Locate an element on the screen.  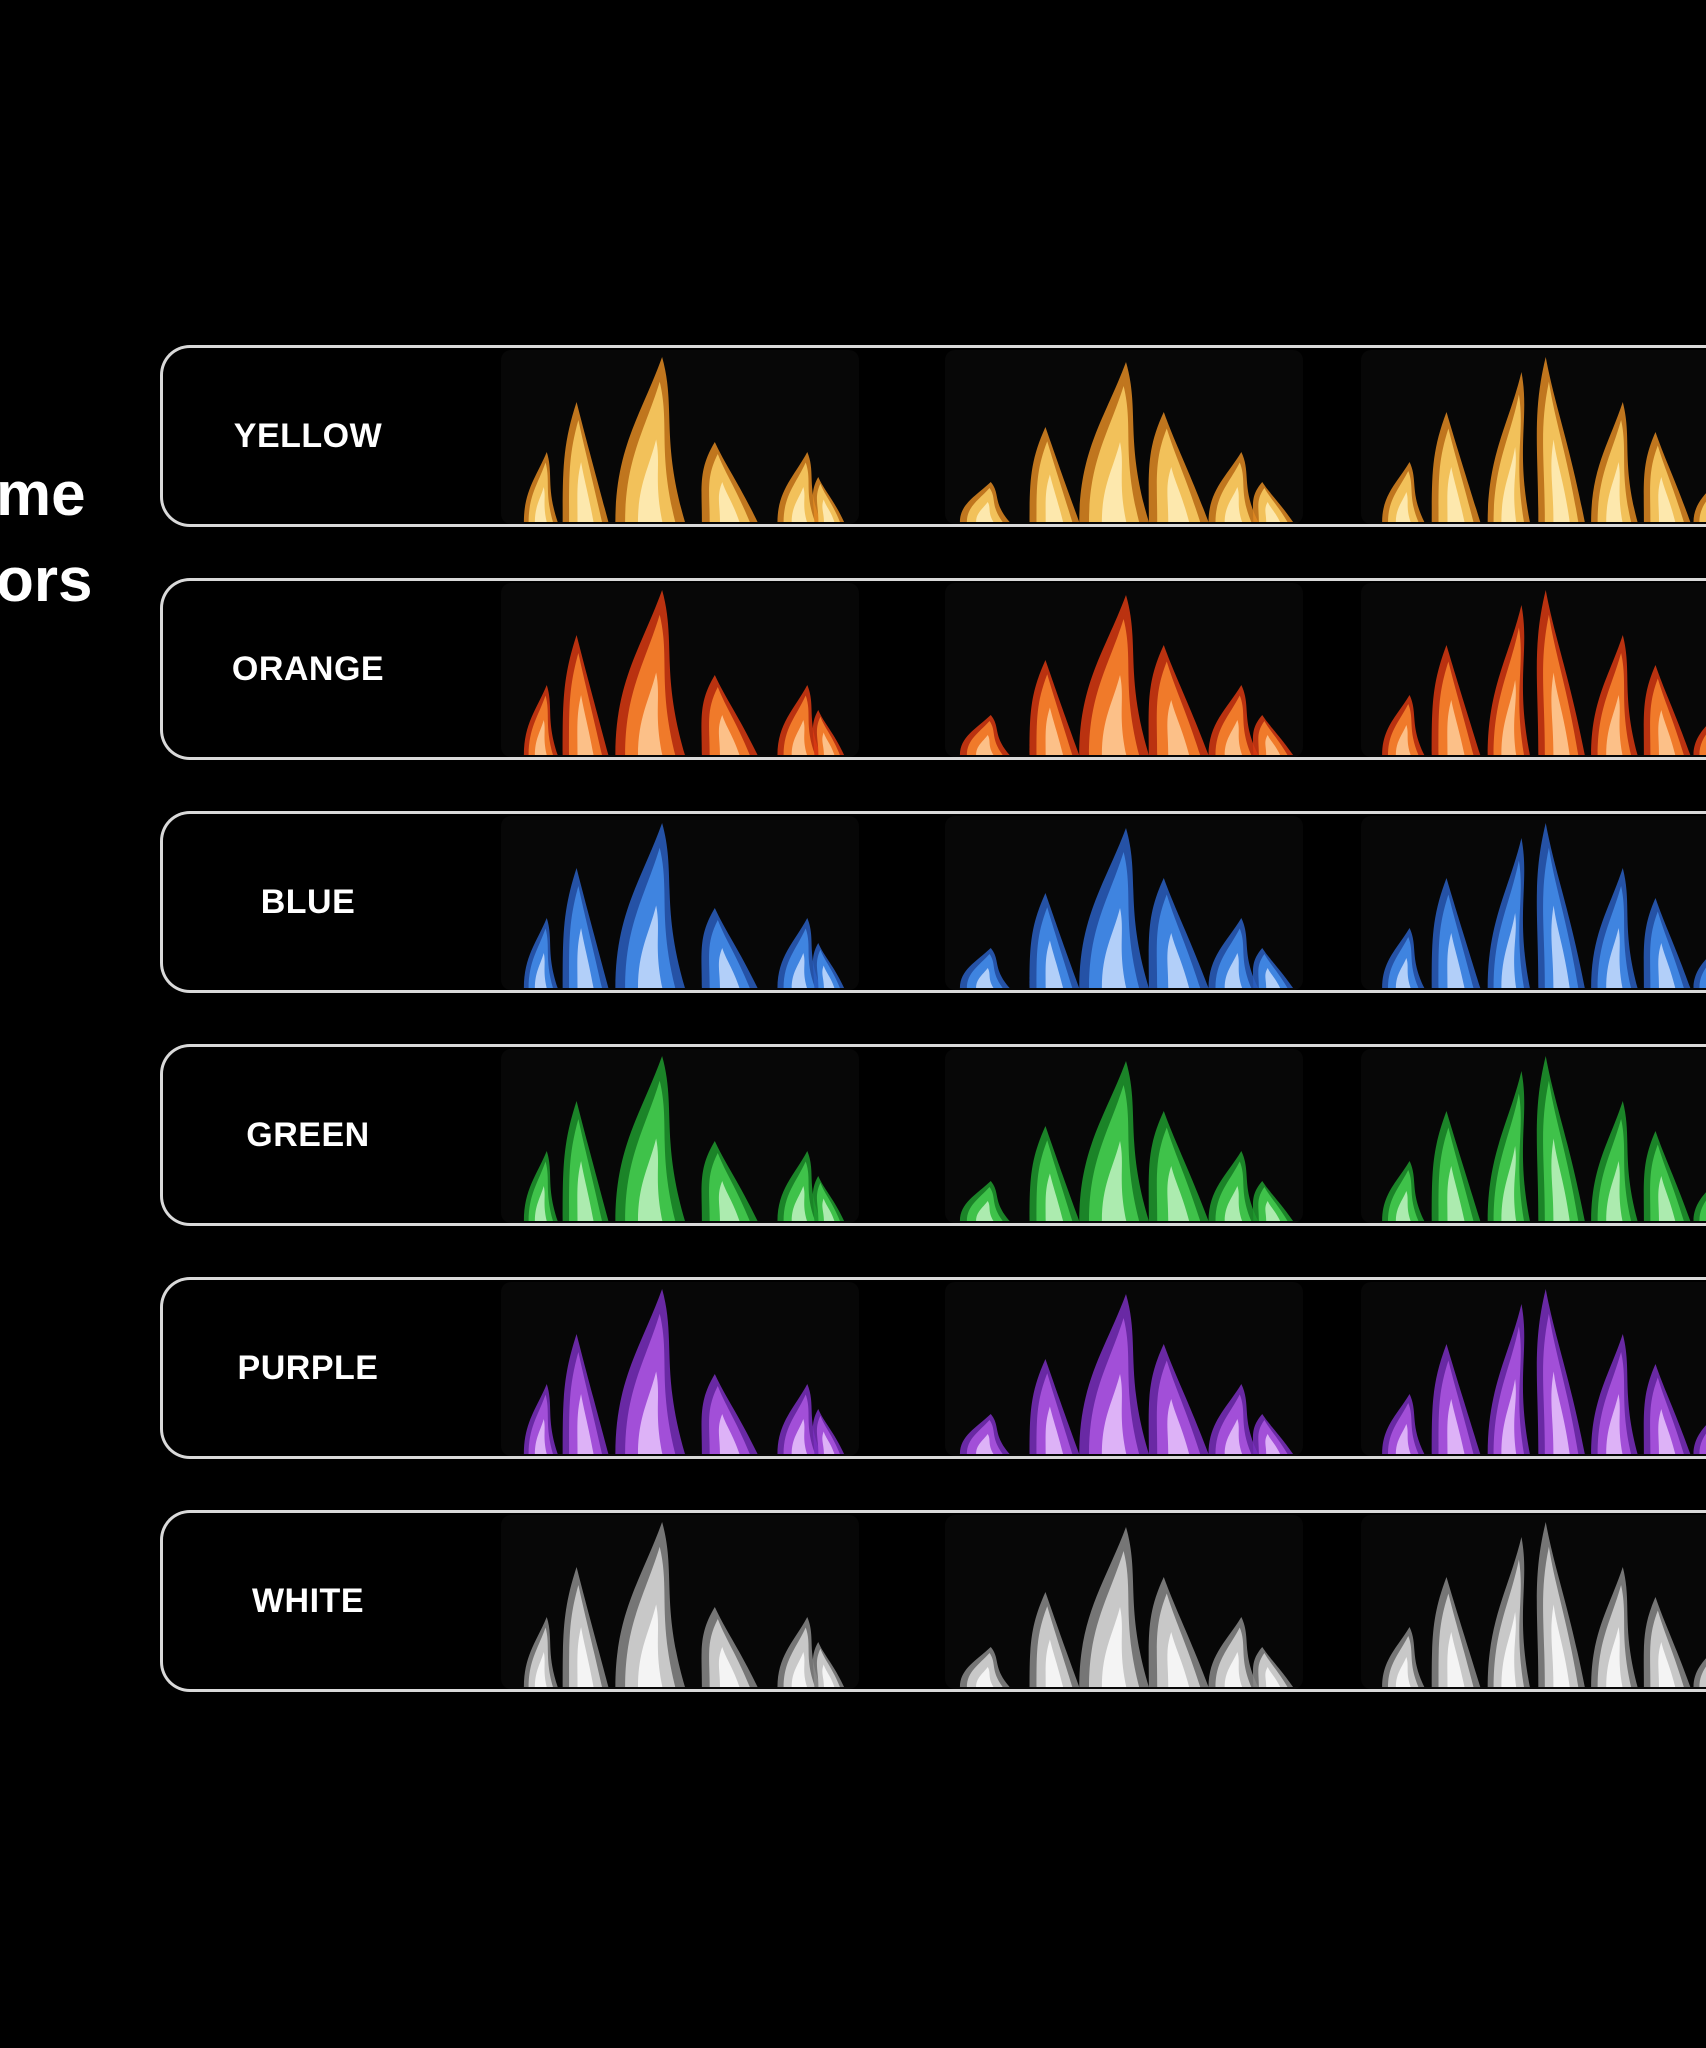
flame-row-orange: ORANGE is located at coordinates (933, 669).